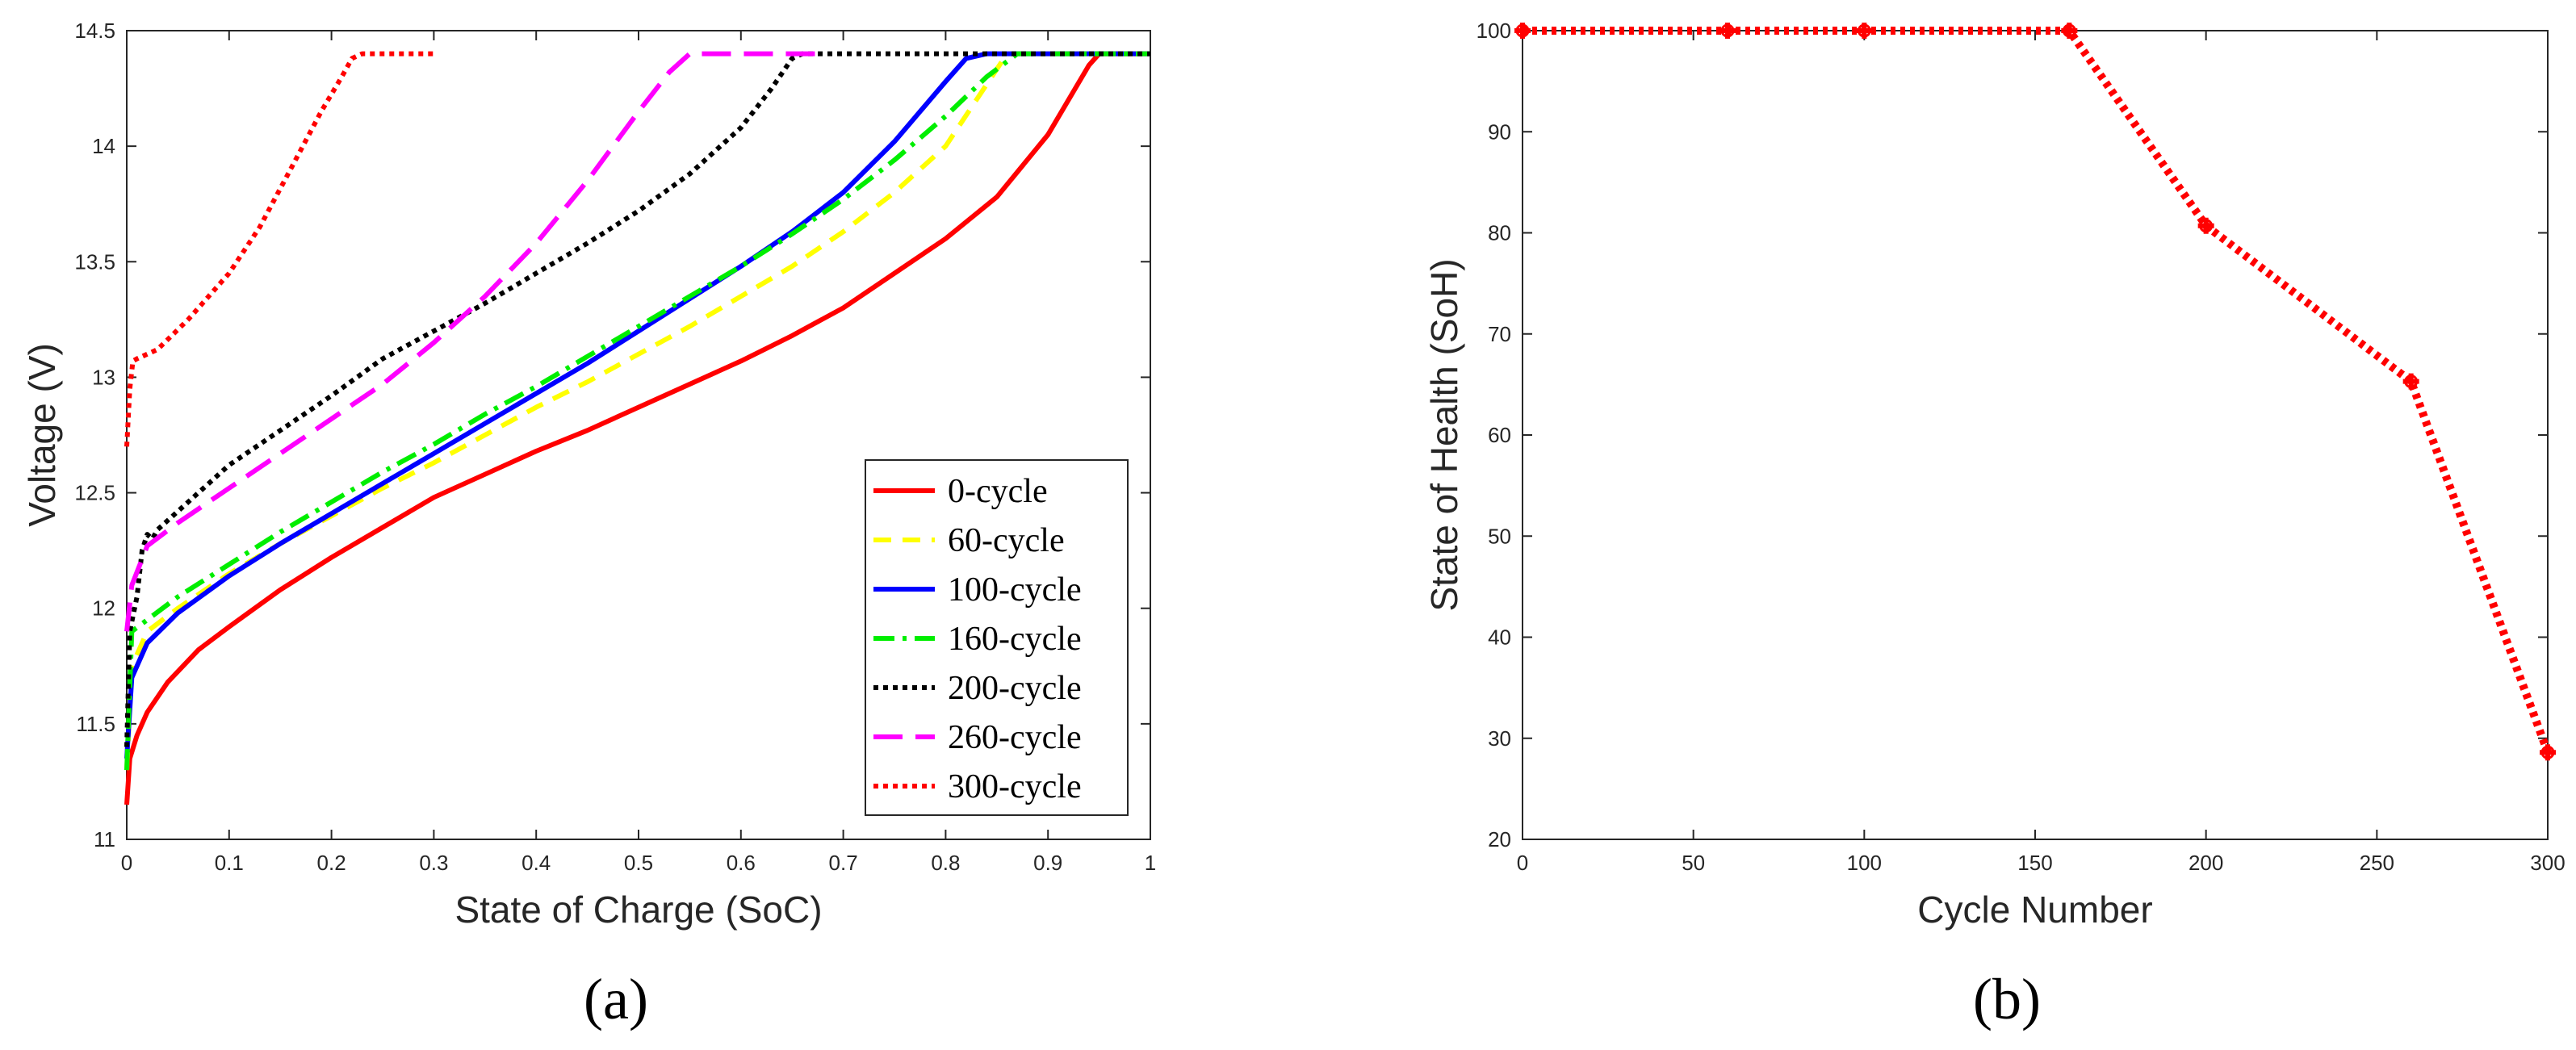 The width and height of the screenshot is (2576, 1050). What do you see at coordinates (104, 608) in the screenshot?
I see `y-tick-label: 12` at bounding box center [104, 608].